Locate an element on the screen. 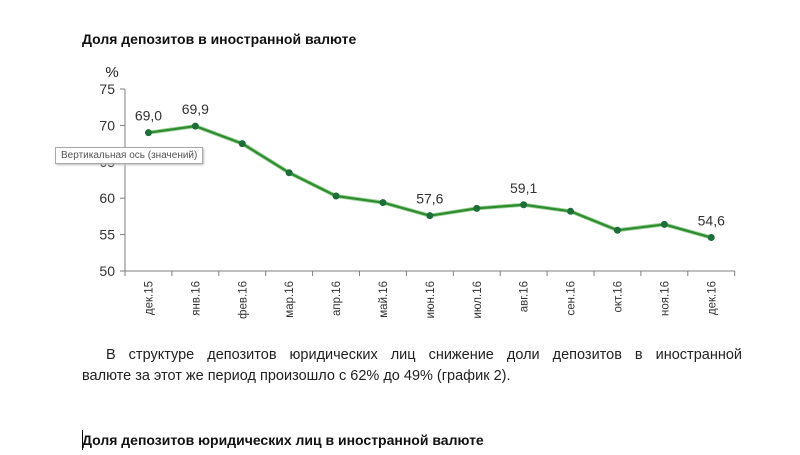 The height and width of the screenshot is (455, 800). data-label: 69,0 is located at coordinates (148, 116).